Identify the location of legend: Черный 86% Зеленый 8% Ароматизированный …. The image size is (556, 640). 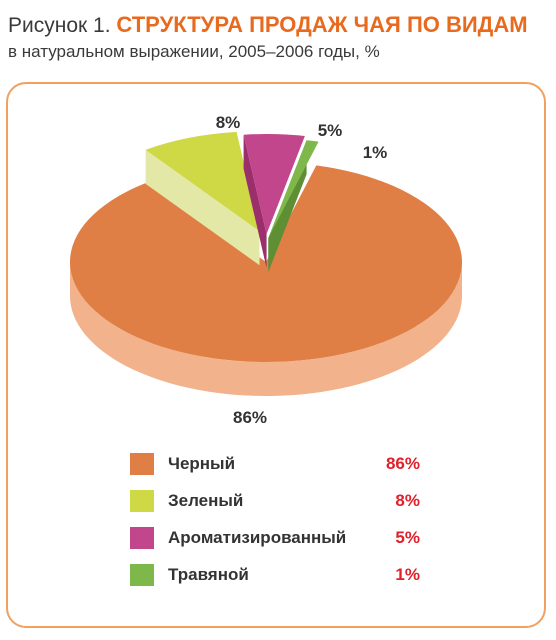
(280, 526).